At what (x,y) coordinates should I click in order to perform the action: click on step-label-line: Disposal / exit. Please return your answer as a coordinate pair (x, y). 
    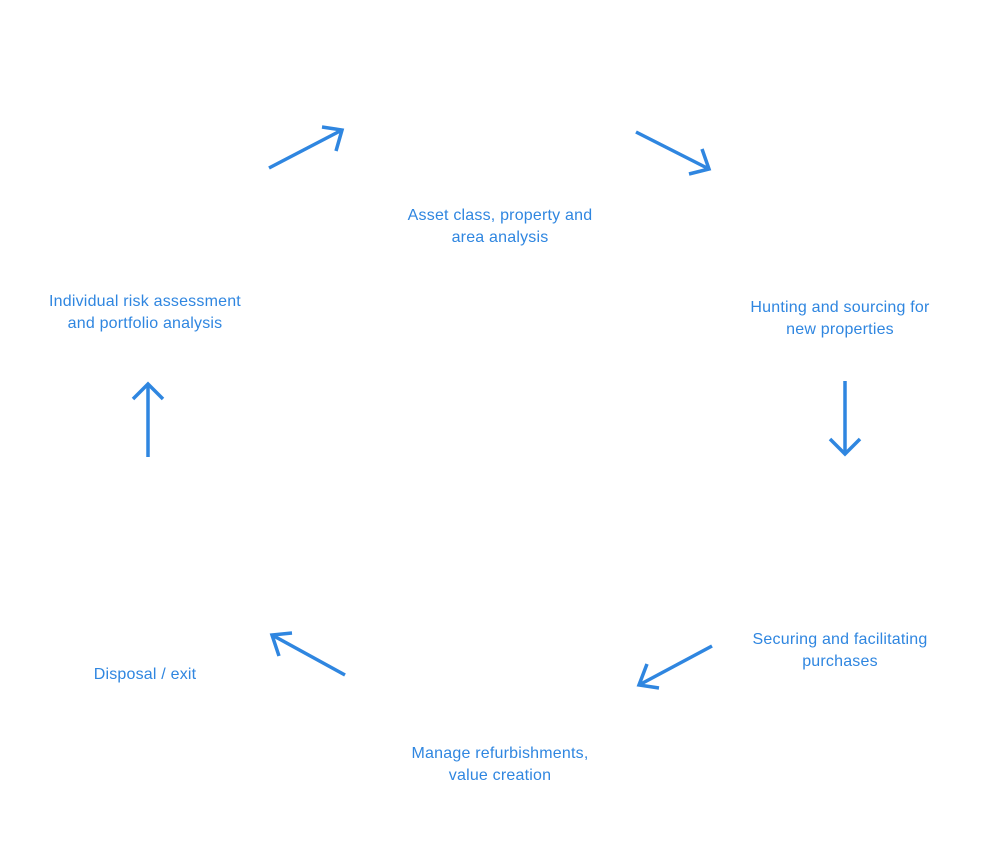
    Looking at the image, I should click on (145, 674).